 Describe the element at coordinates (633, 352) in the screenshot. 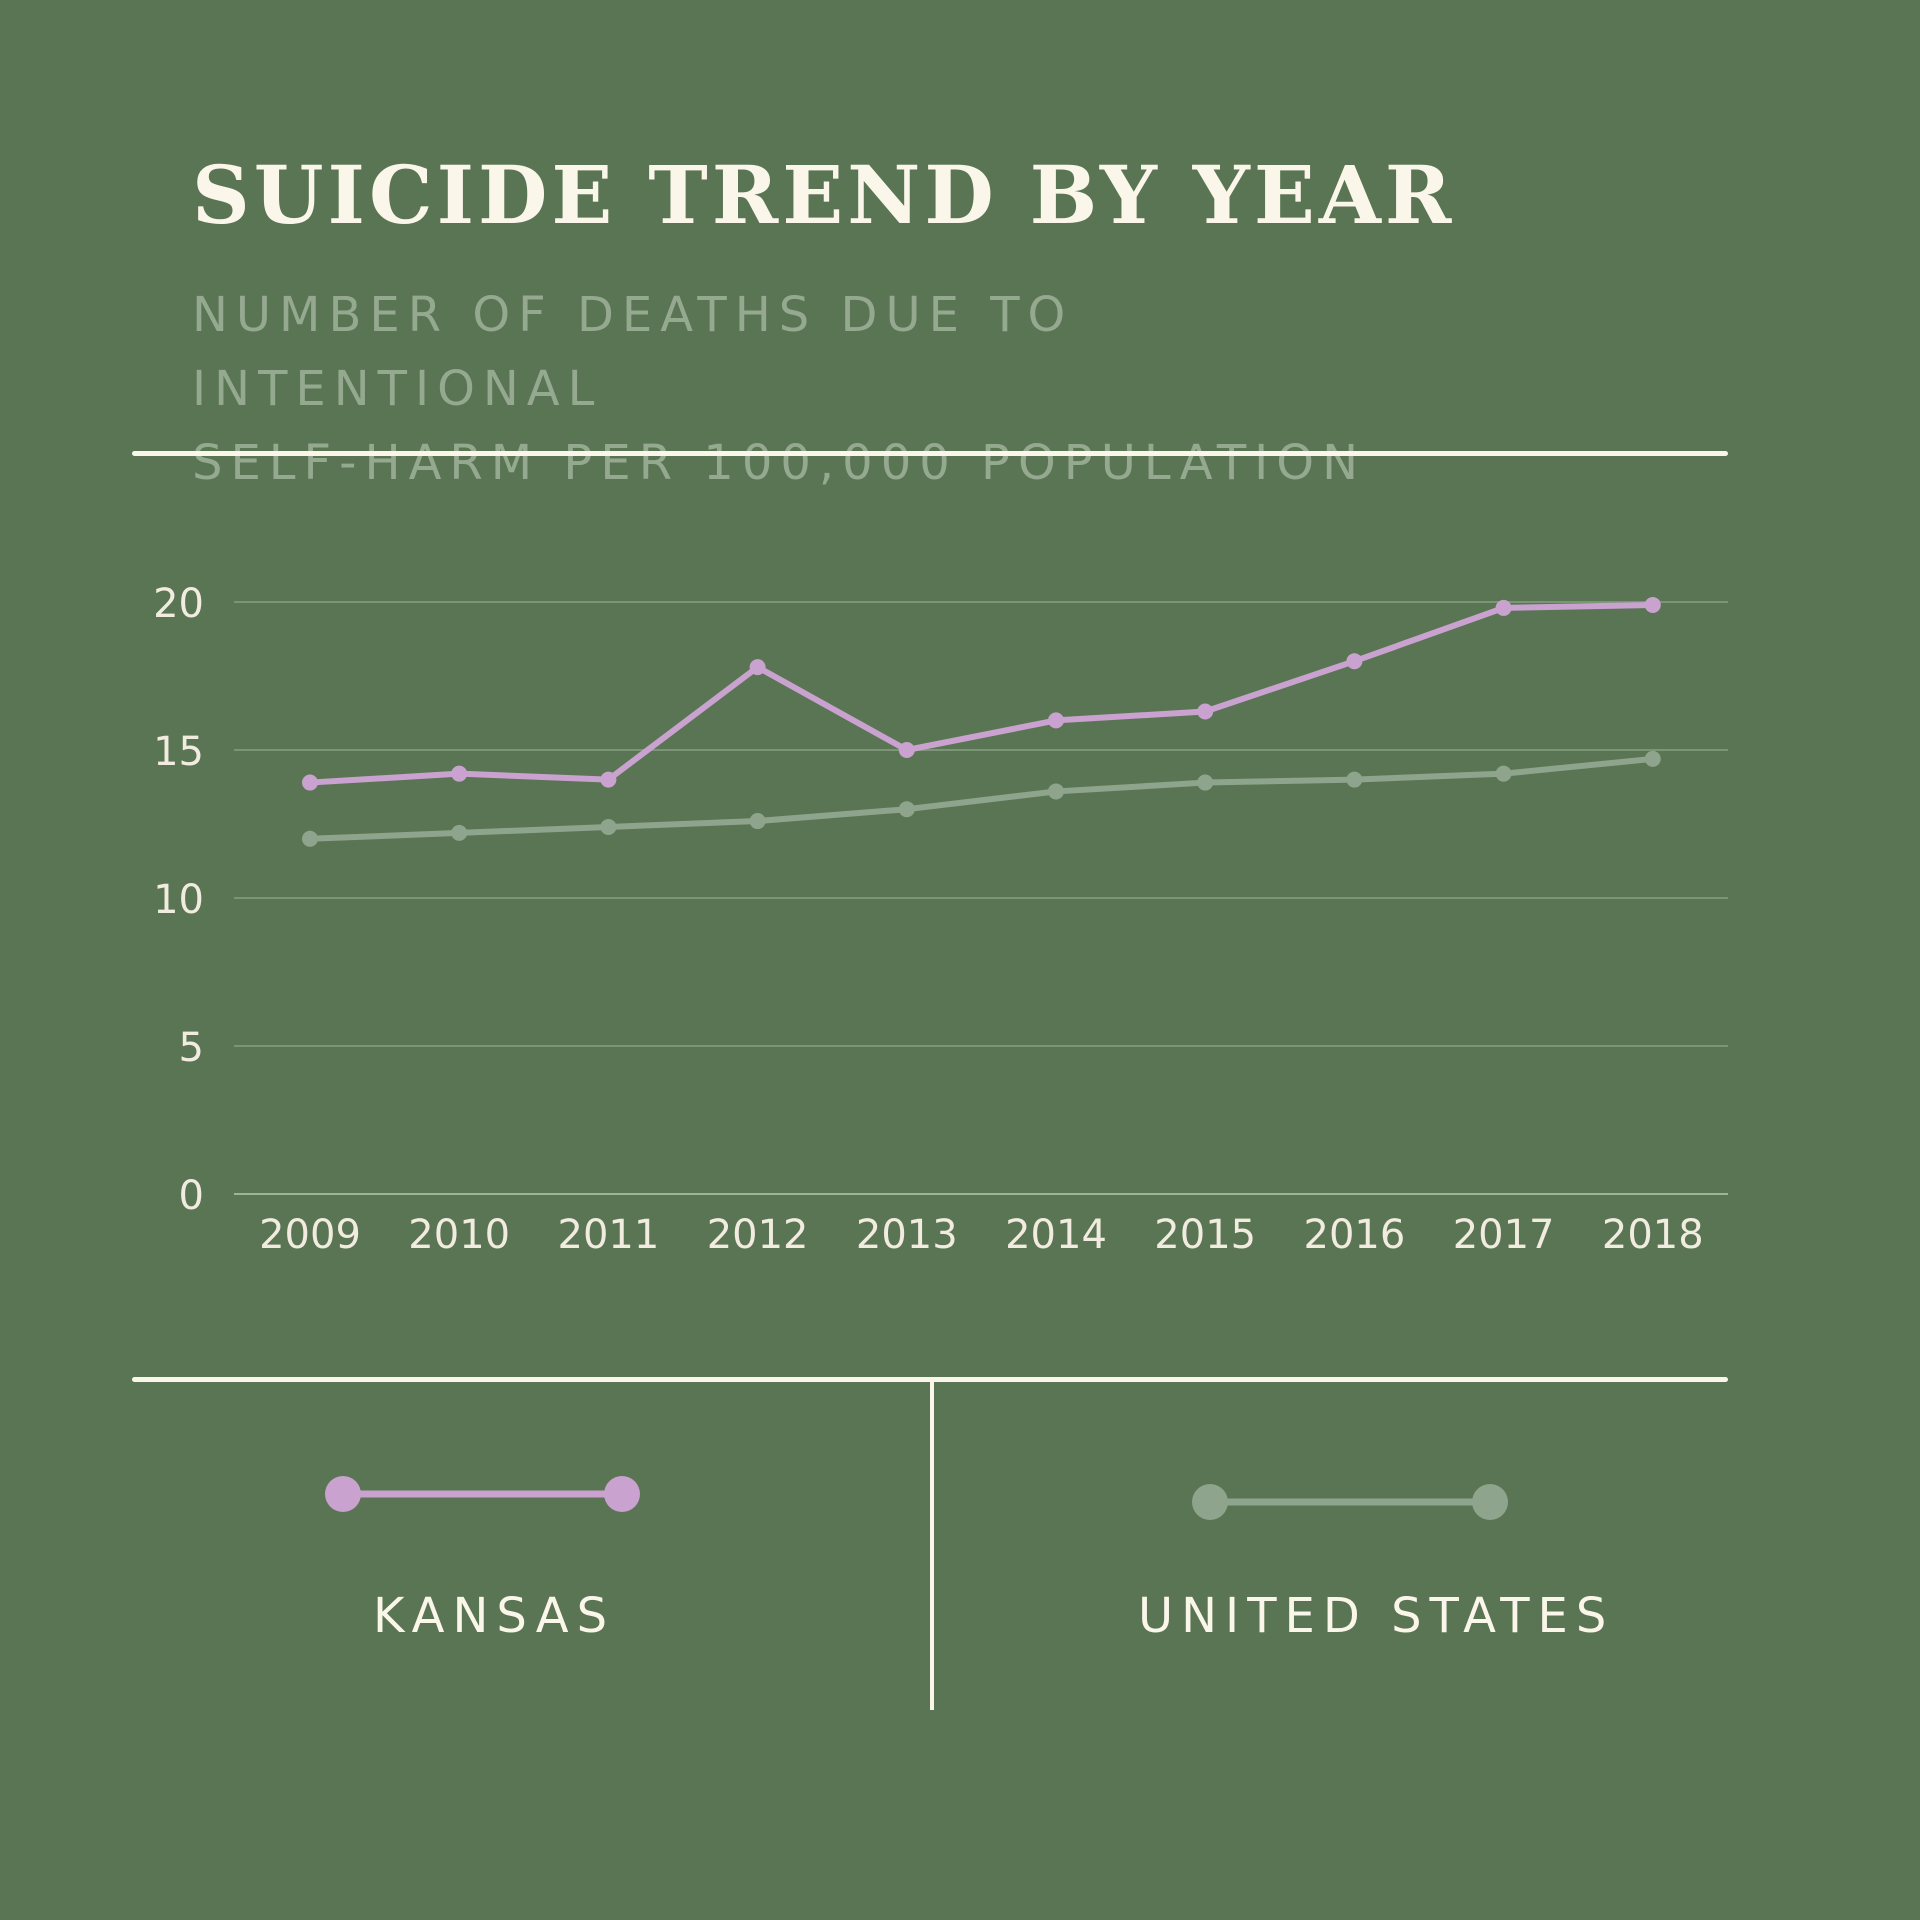

I see `subtitle-line-1: NUMBER OF DEATHS DUE TO INTENTIONAL` at that location.